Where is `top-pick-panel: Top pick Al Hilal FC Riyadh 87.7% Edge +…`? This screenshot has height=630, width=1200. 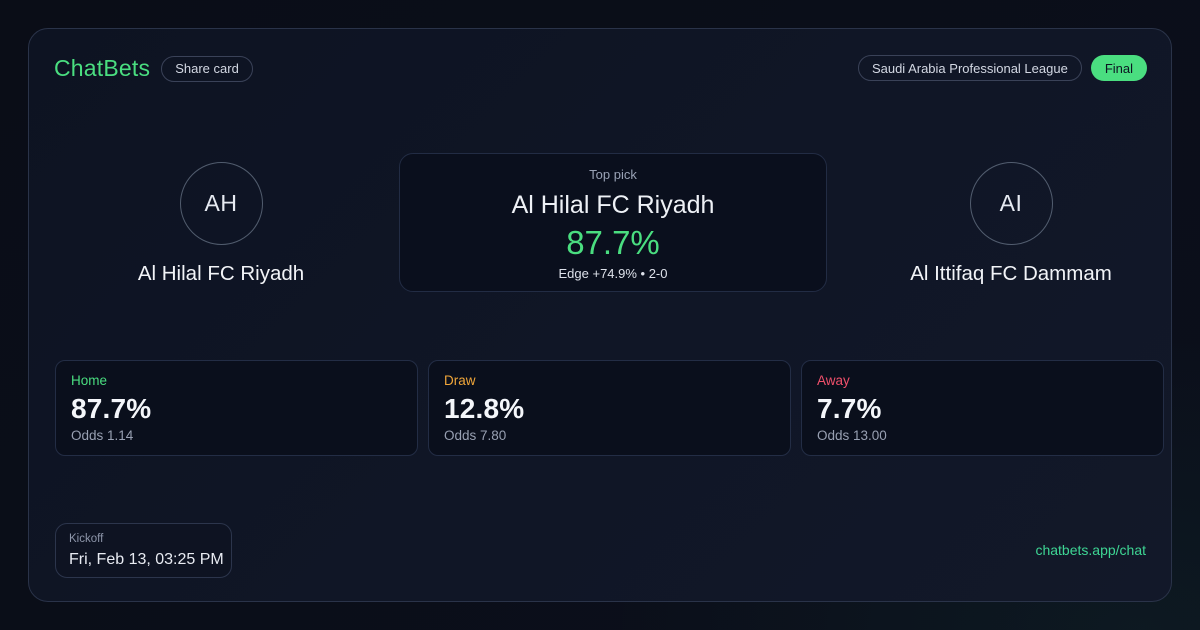 top-pick-panel: Top pick Al Hilal FC Riyadh 87.7% Edge +… is located at coordinates (613, 222).